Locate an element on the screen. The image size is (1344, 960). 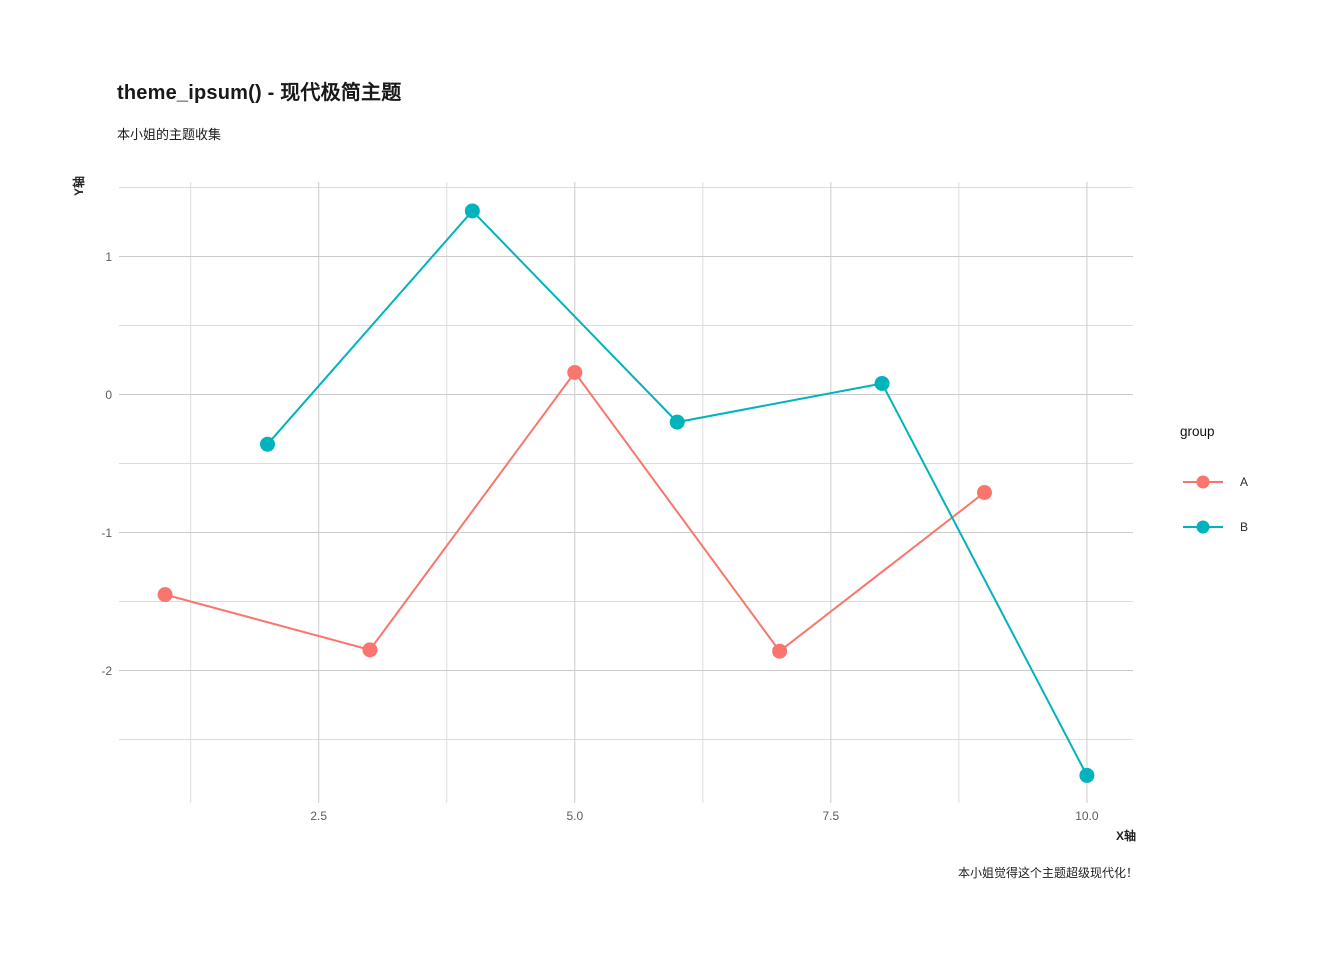
legend-title: group is located at coordinates (1197, 431).